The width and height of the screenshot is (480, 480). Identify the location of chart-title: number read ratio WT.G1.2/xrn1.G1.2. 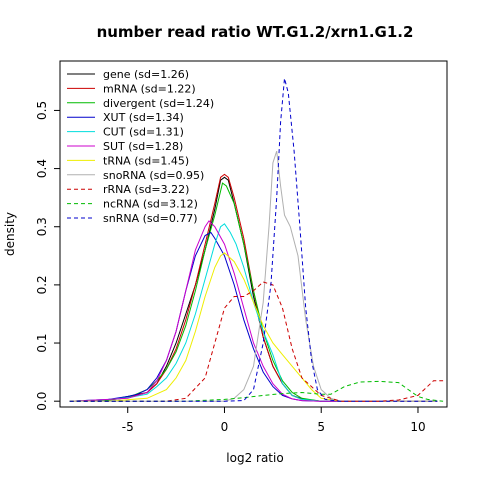
(255, 32).